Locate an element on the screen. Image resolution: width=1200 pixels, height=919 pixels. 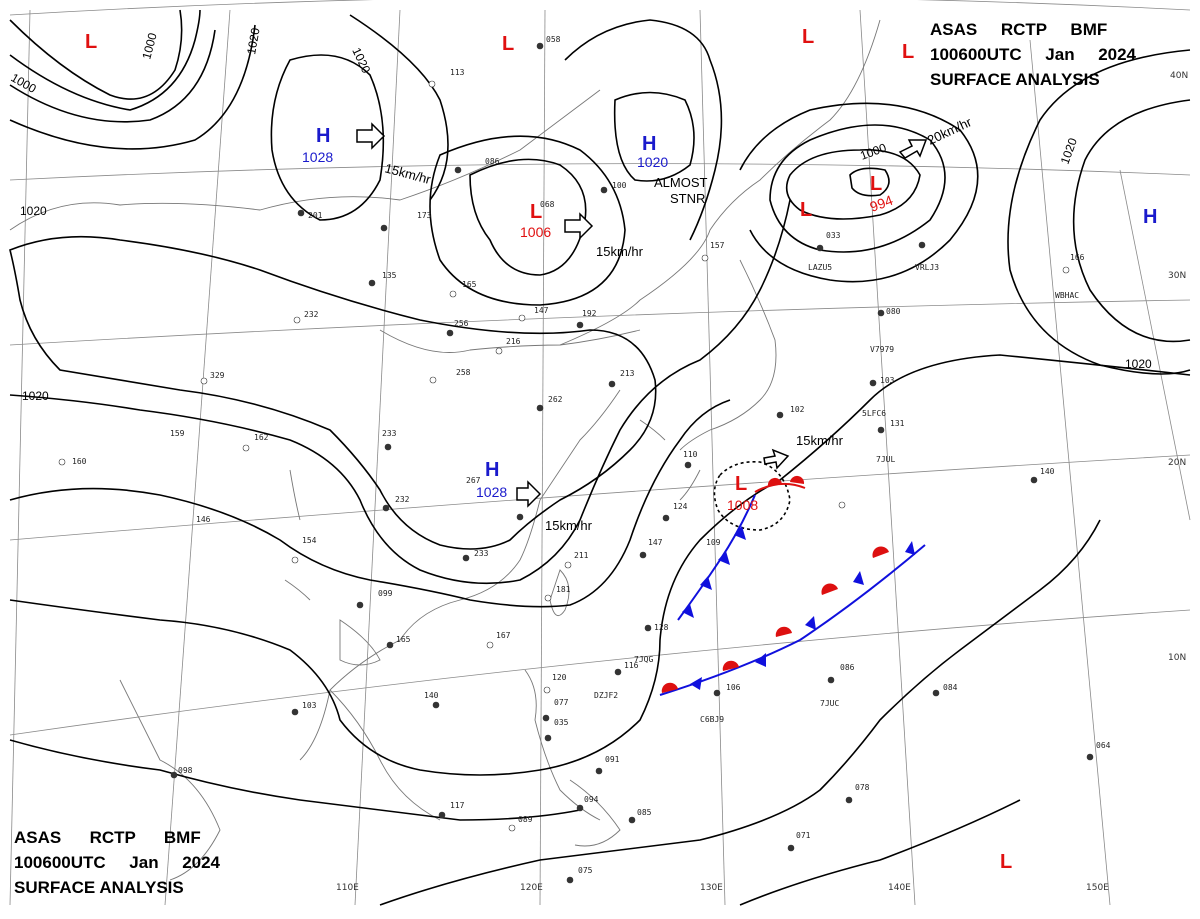
station-id: 5LFC6 is located at coordinates (874, 413).